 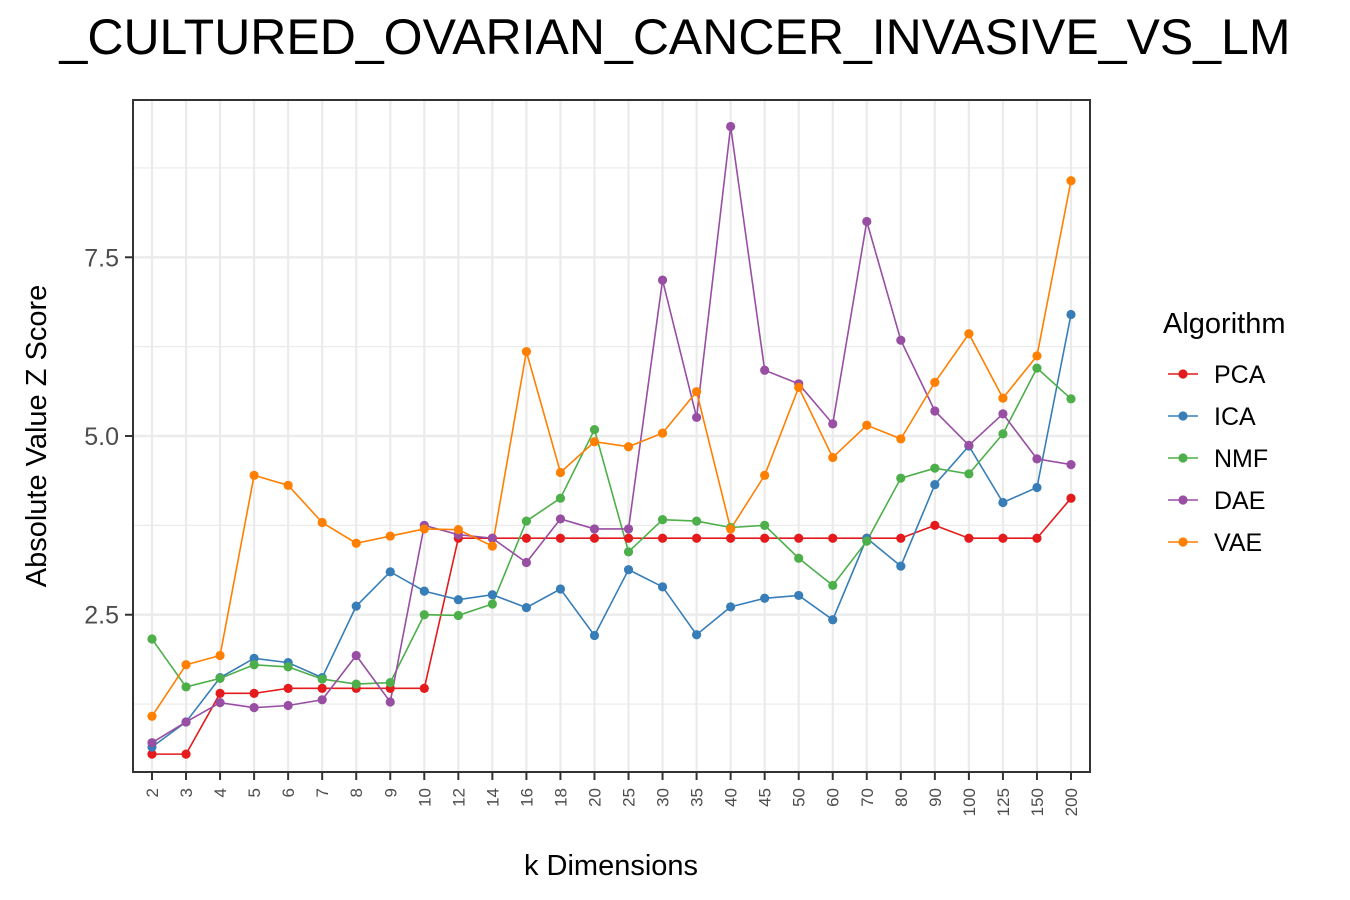 I want to click on y-tick-label: 5.0, so click(x=101, y=437).